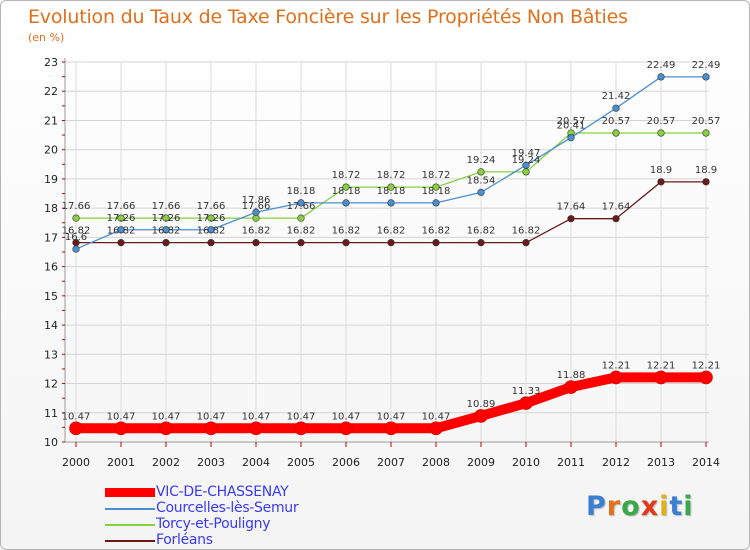 This screenshot has width=750, height=550. What do you see at coordinates (51, 354) in the screenshot?
I see `y-tick-label: 13` at bounding box center [51, 354].